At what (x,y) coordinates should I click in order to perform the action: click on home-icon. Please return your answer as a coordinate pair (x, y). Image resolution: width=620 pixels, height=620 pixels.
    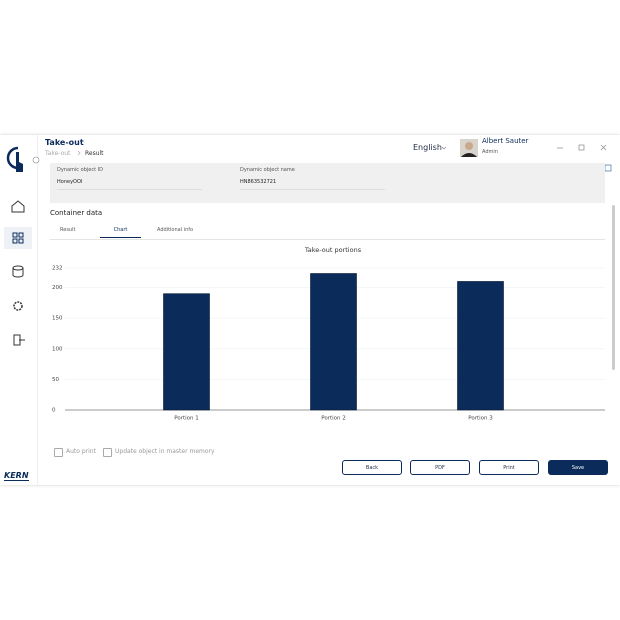
    Looking at the image, I should click on (18, 206).